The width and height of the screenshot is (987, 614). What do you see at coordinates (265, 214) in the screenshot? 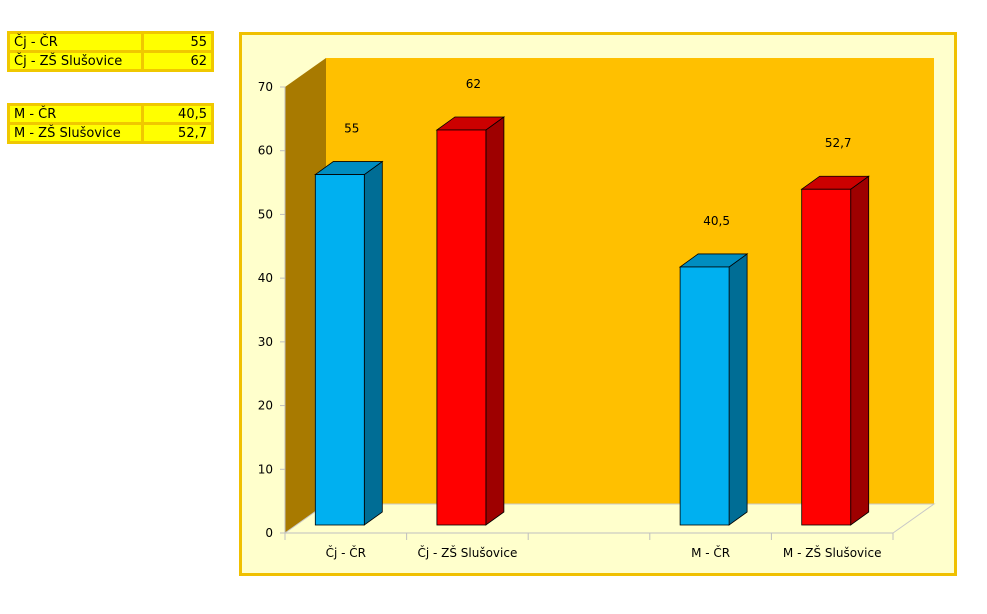
I see `y-tick-label: 50` at bounding box center [265, 214].